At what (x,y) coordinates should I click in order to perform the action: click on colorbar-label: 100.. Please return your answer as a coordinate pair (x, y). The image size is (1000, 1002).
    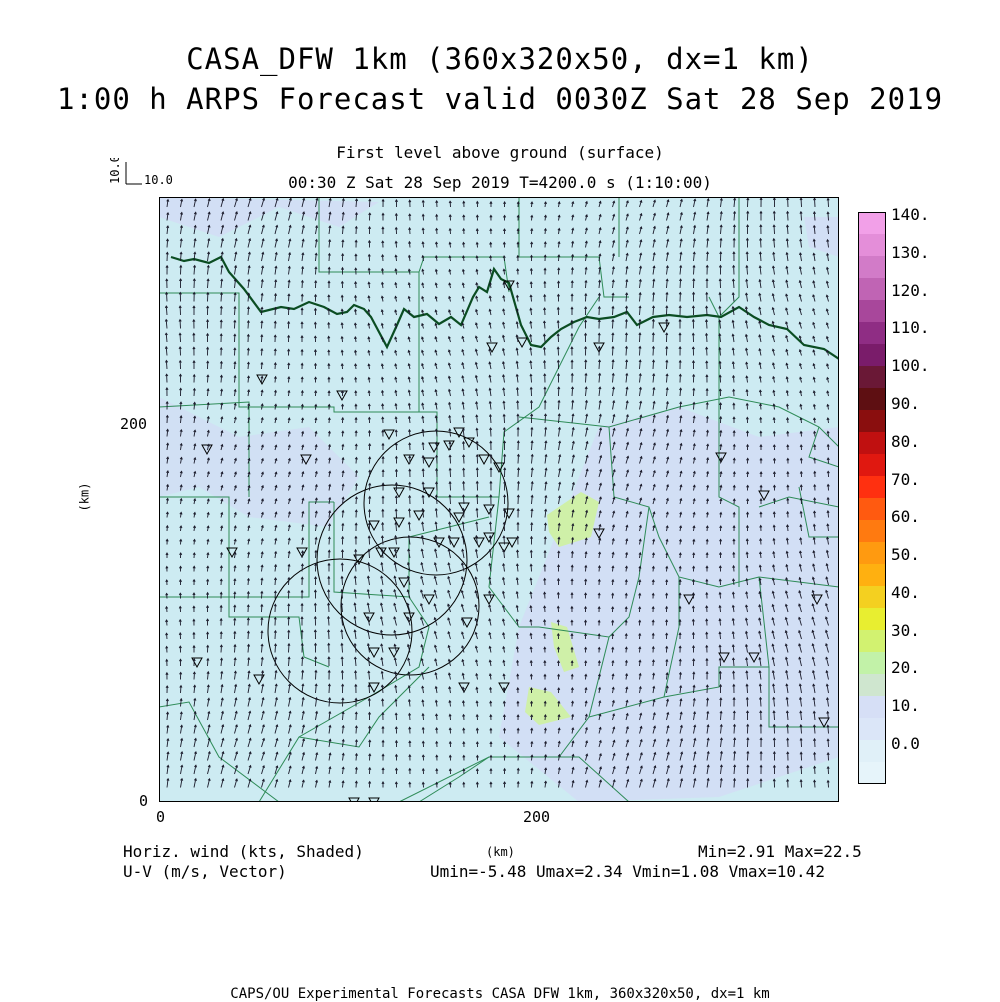
    Looking at the image, I should click on (910, 365).